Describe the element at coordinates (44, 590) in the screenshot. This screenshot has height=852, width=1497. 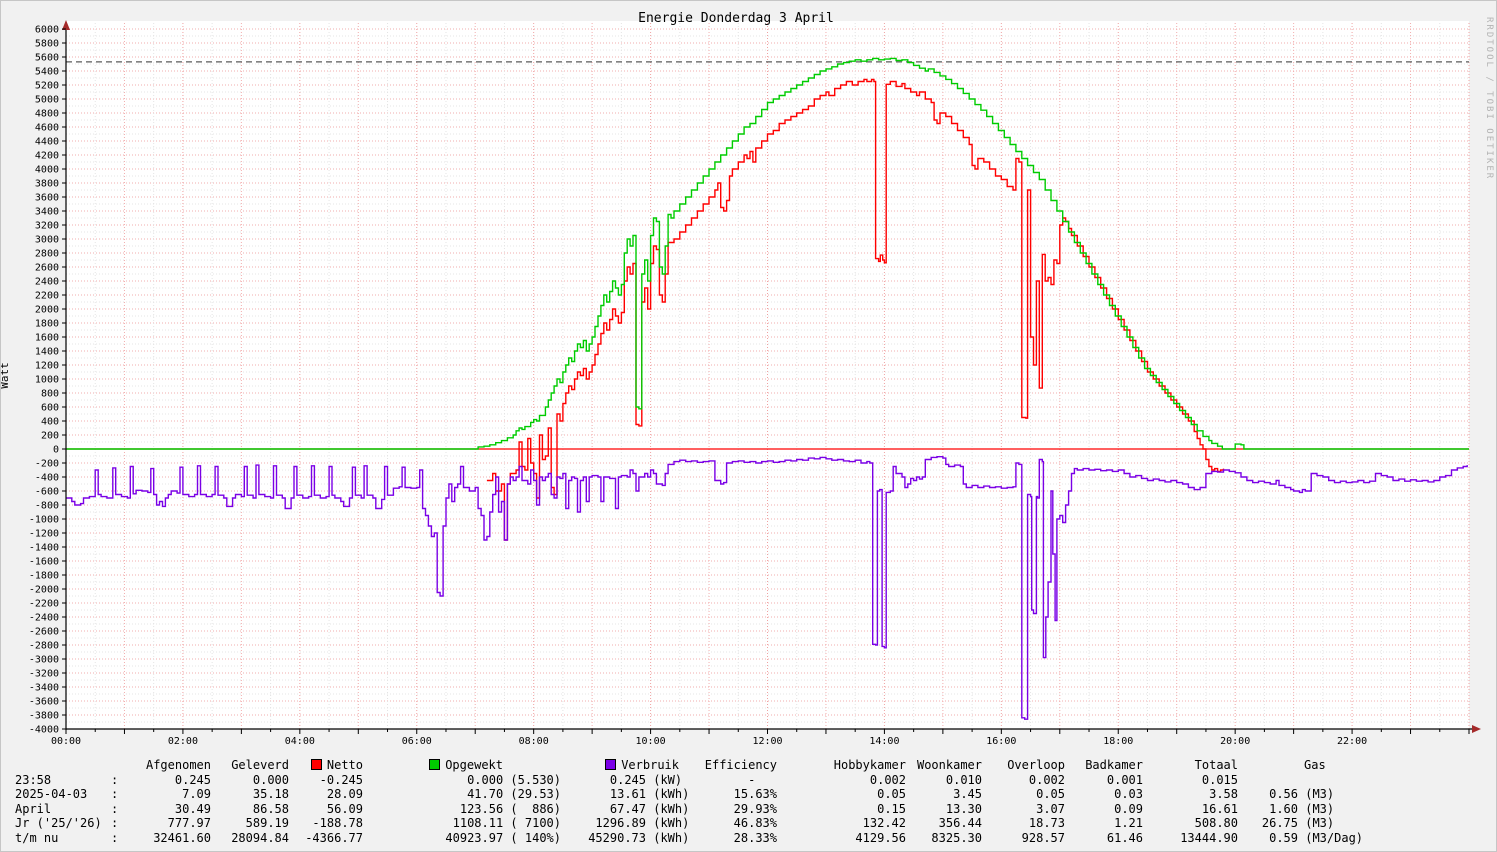
I see `y-tick-label: -2000` at that location.